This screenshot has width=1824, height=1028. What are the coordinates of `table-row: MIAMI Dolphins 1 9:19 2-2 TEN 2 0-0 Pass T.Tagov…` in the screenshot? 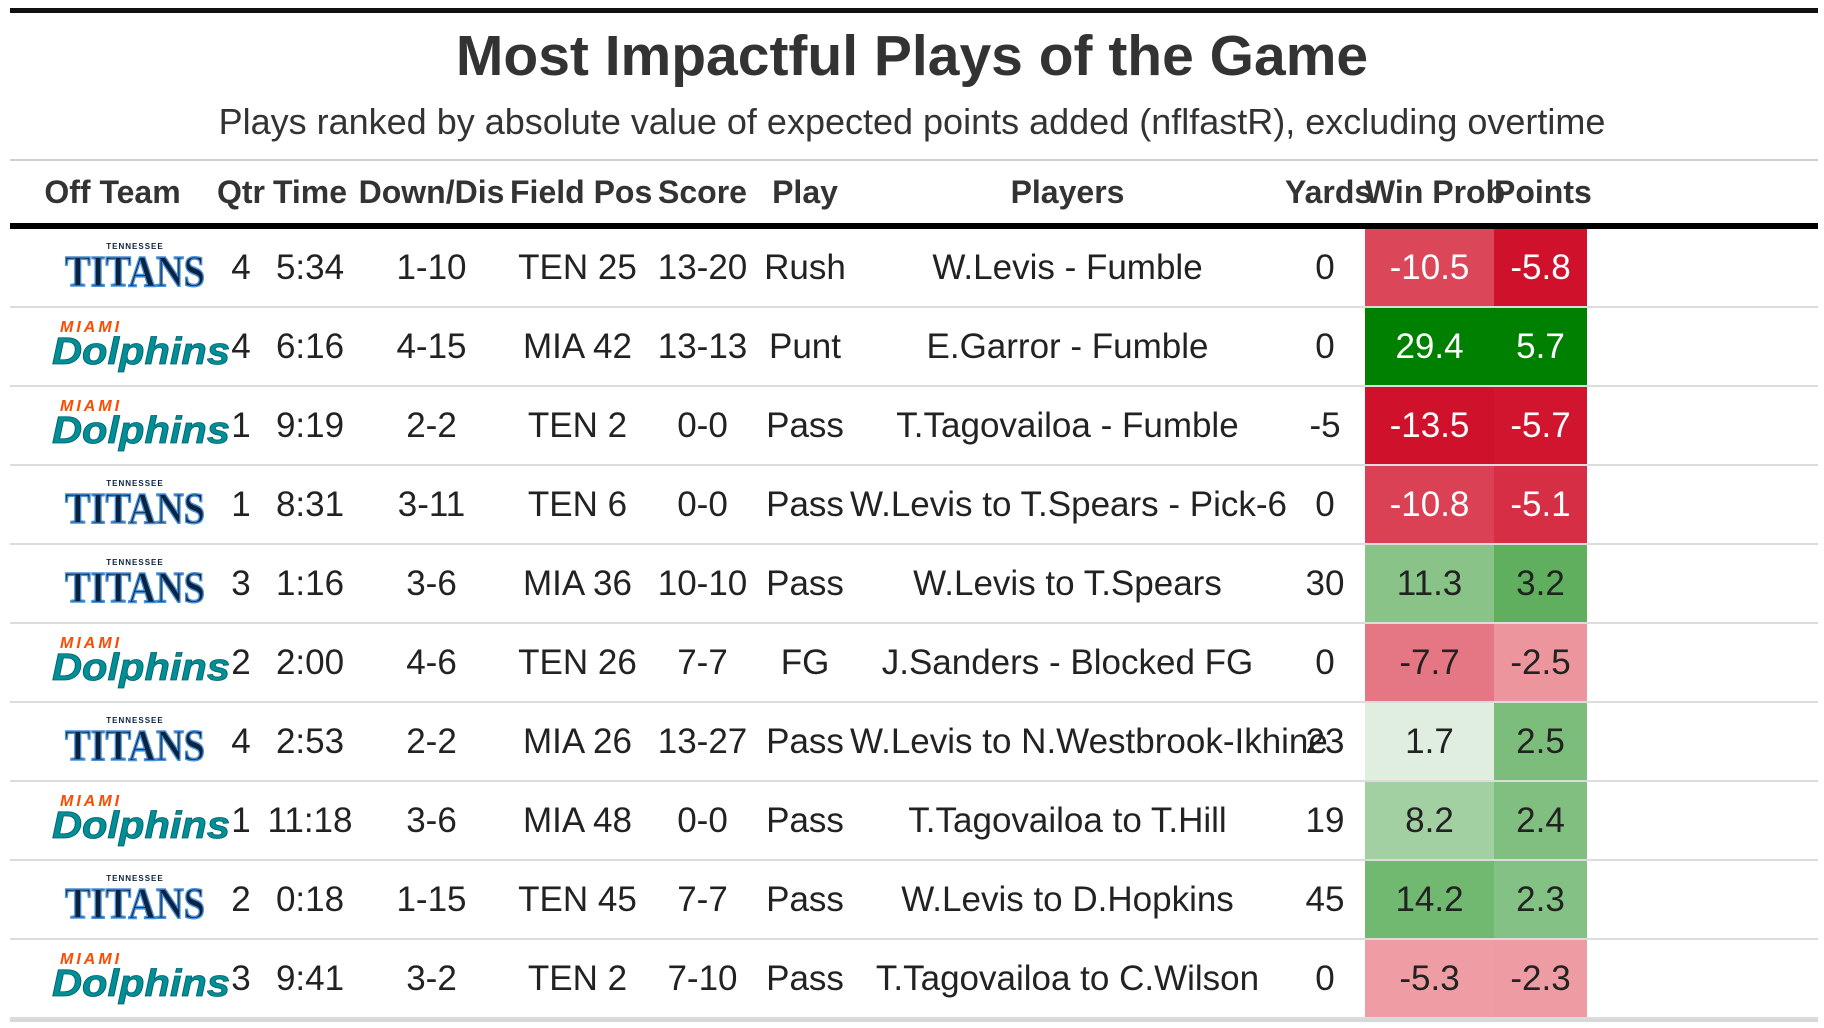 It's located at (914, 426).